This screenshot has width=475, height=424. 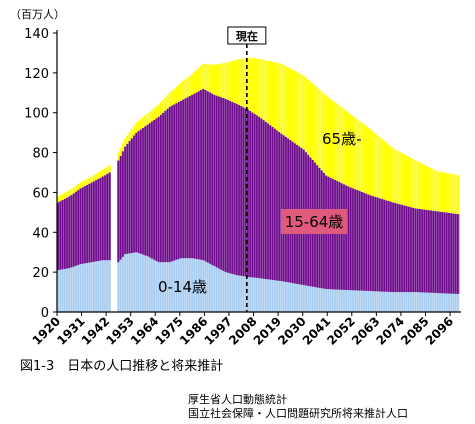 I want to click on y-tick-label: 120, so click(x=36, y=74).